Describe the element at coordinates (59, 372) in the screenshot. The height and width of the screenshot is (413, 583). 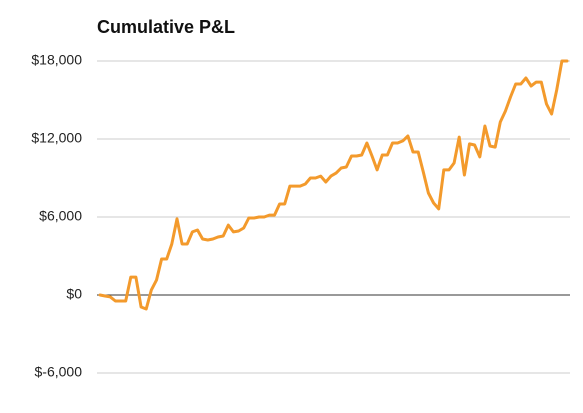
I see `y-tick-label: $-6,000` at that location.